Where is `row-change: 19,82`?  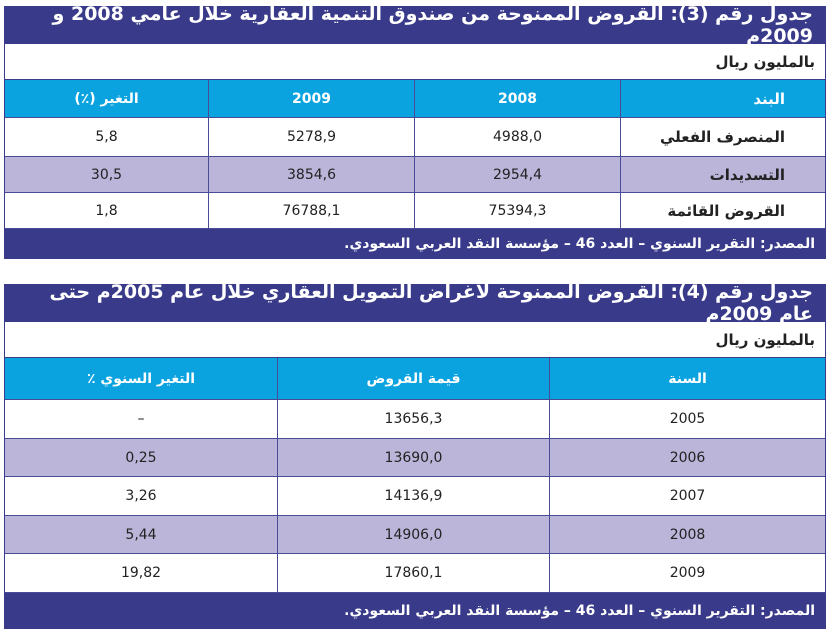
row-change: 19,82 is located at coordinates (141, 573).